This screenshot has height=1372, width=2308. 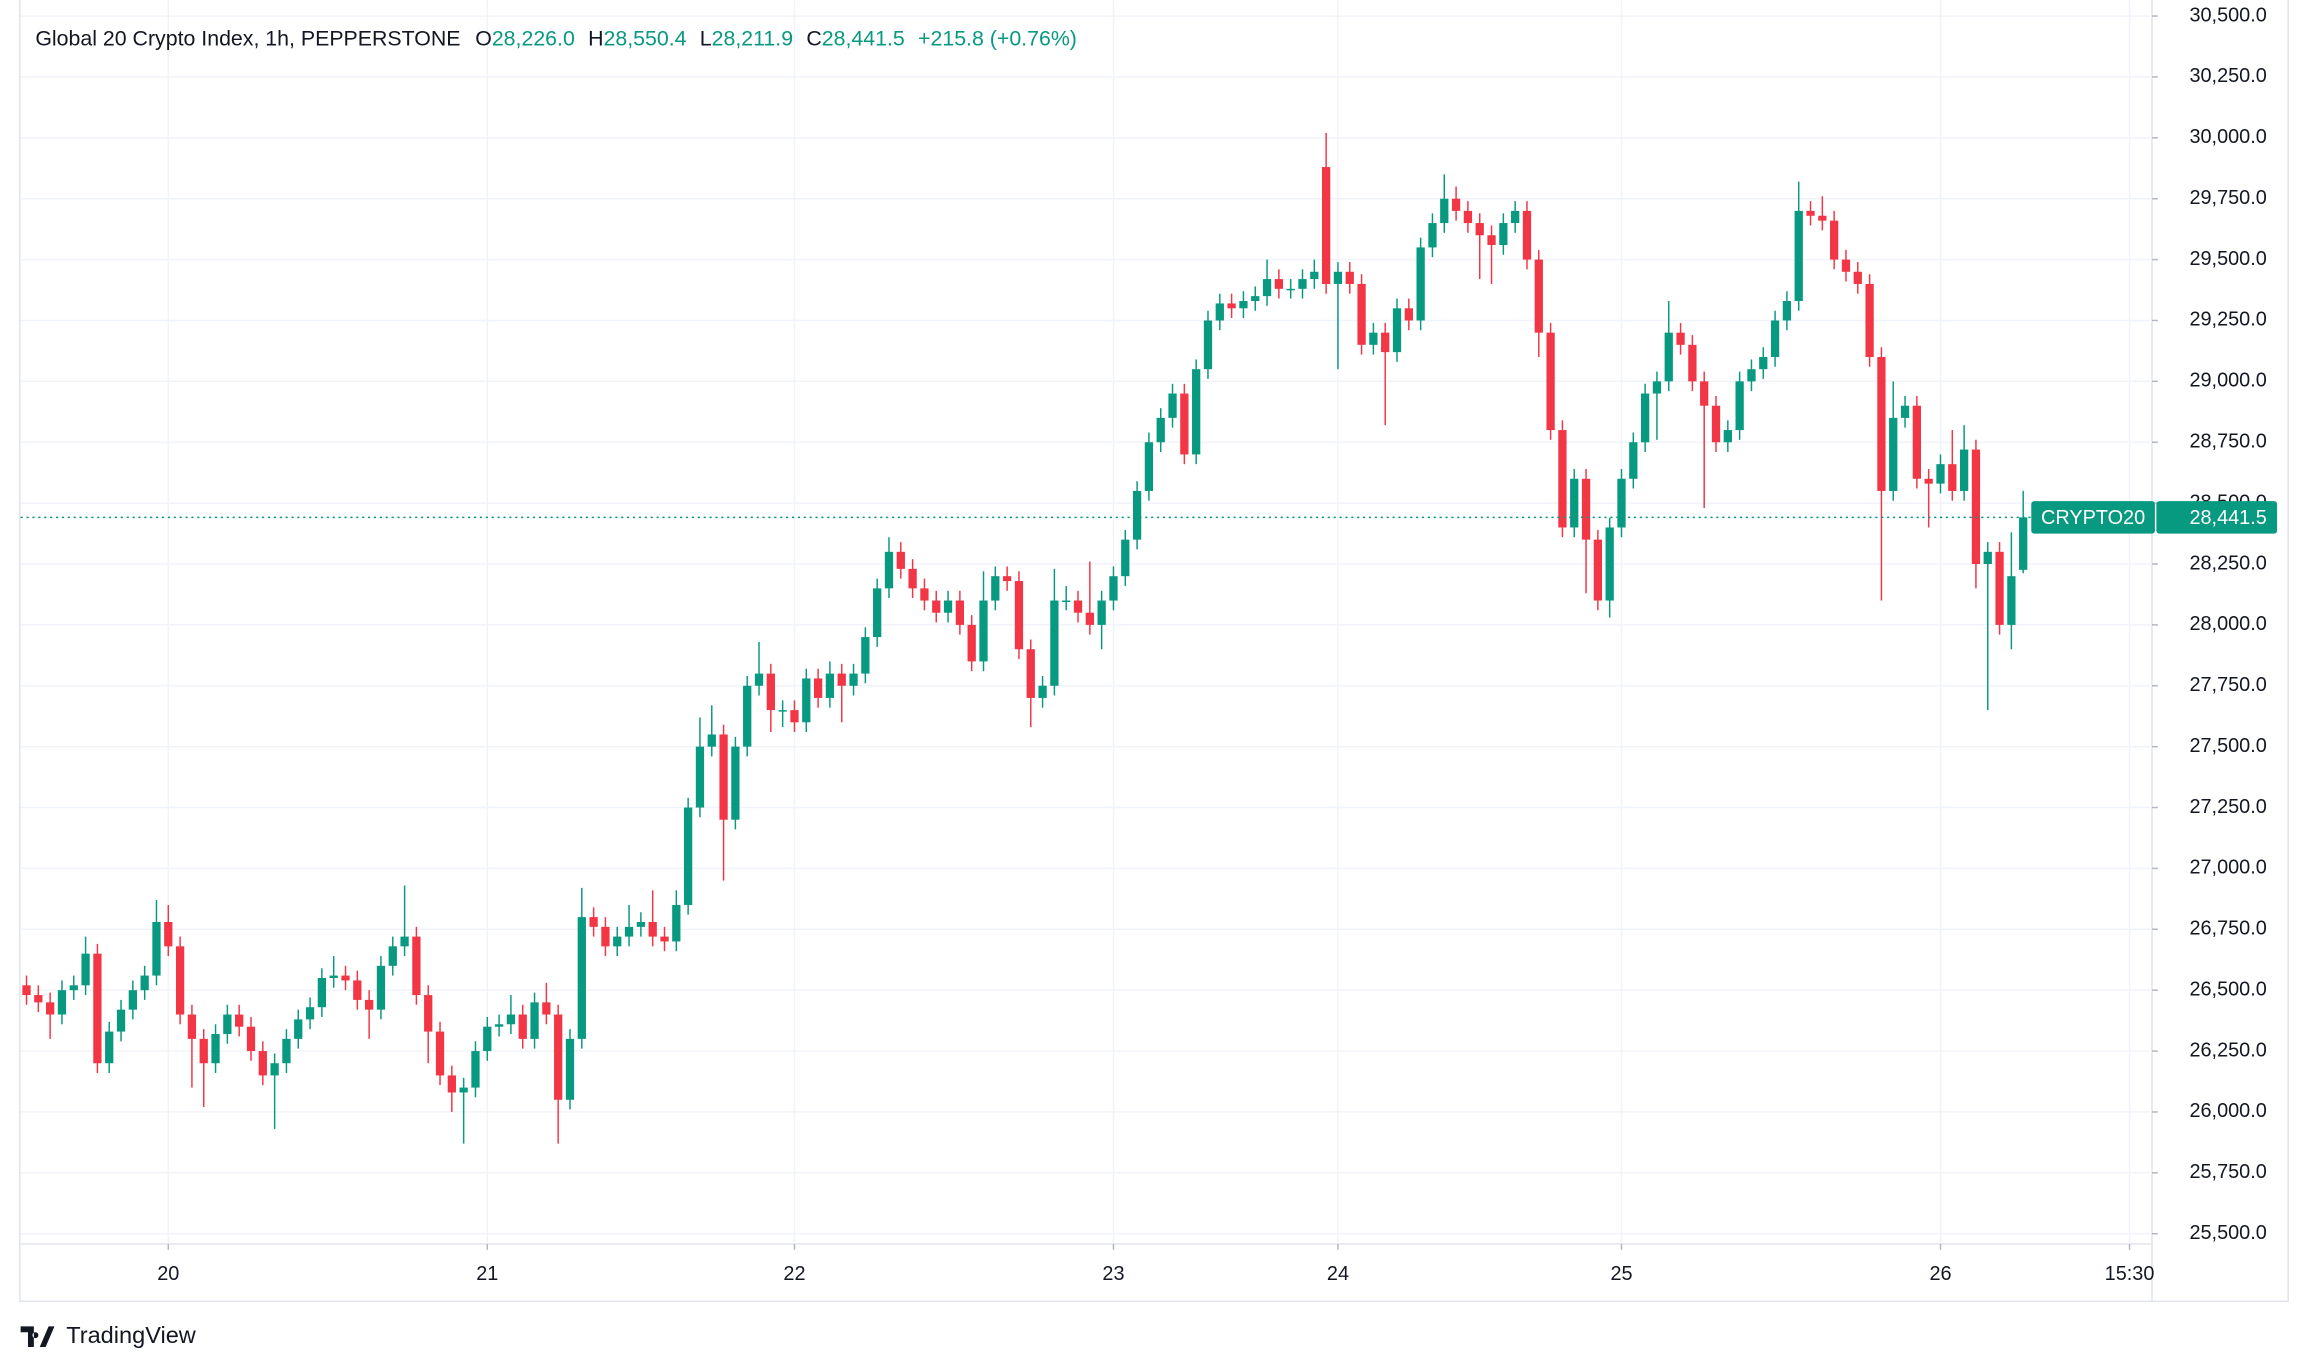 What do you see at coordinates (2227, 1172) in the screenshot?
I see `y-tick-label: 25,750.0` at bounding box center [2227, 1172].